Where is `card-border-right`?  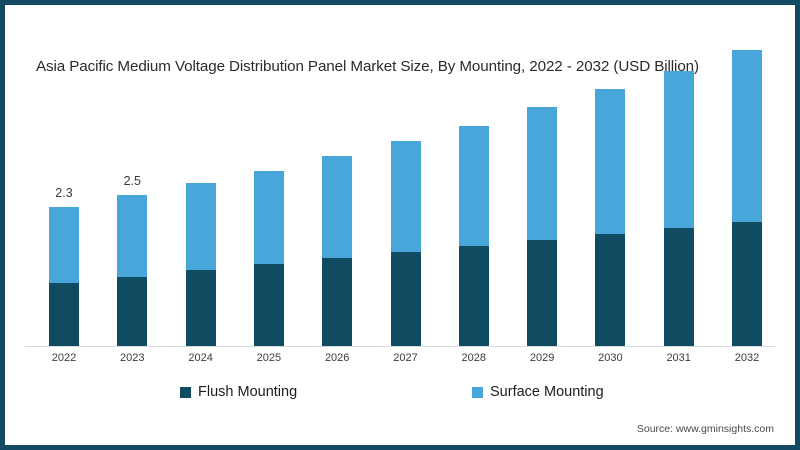 card-border-right is located at coordinates (797, 225).